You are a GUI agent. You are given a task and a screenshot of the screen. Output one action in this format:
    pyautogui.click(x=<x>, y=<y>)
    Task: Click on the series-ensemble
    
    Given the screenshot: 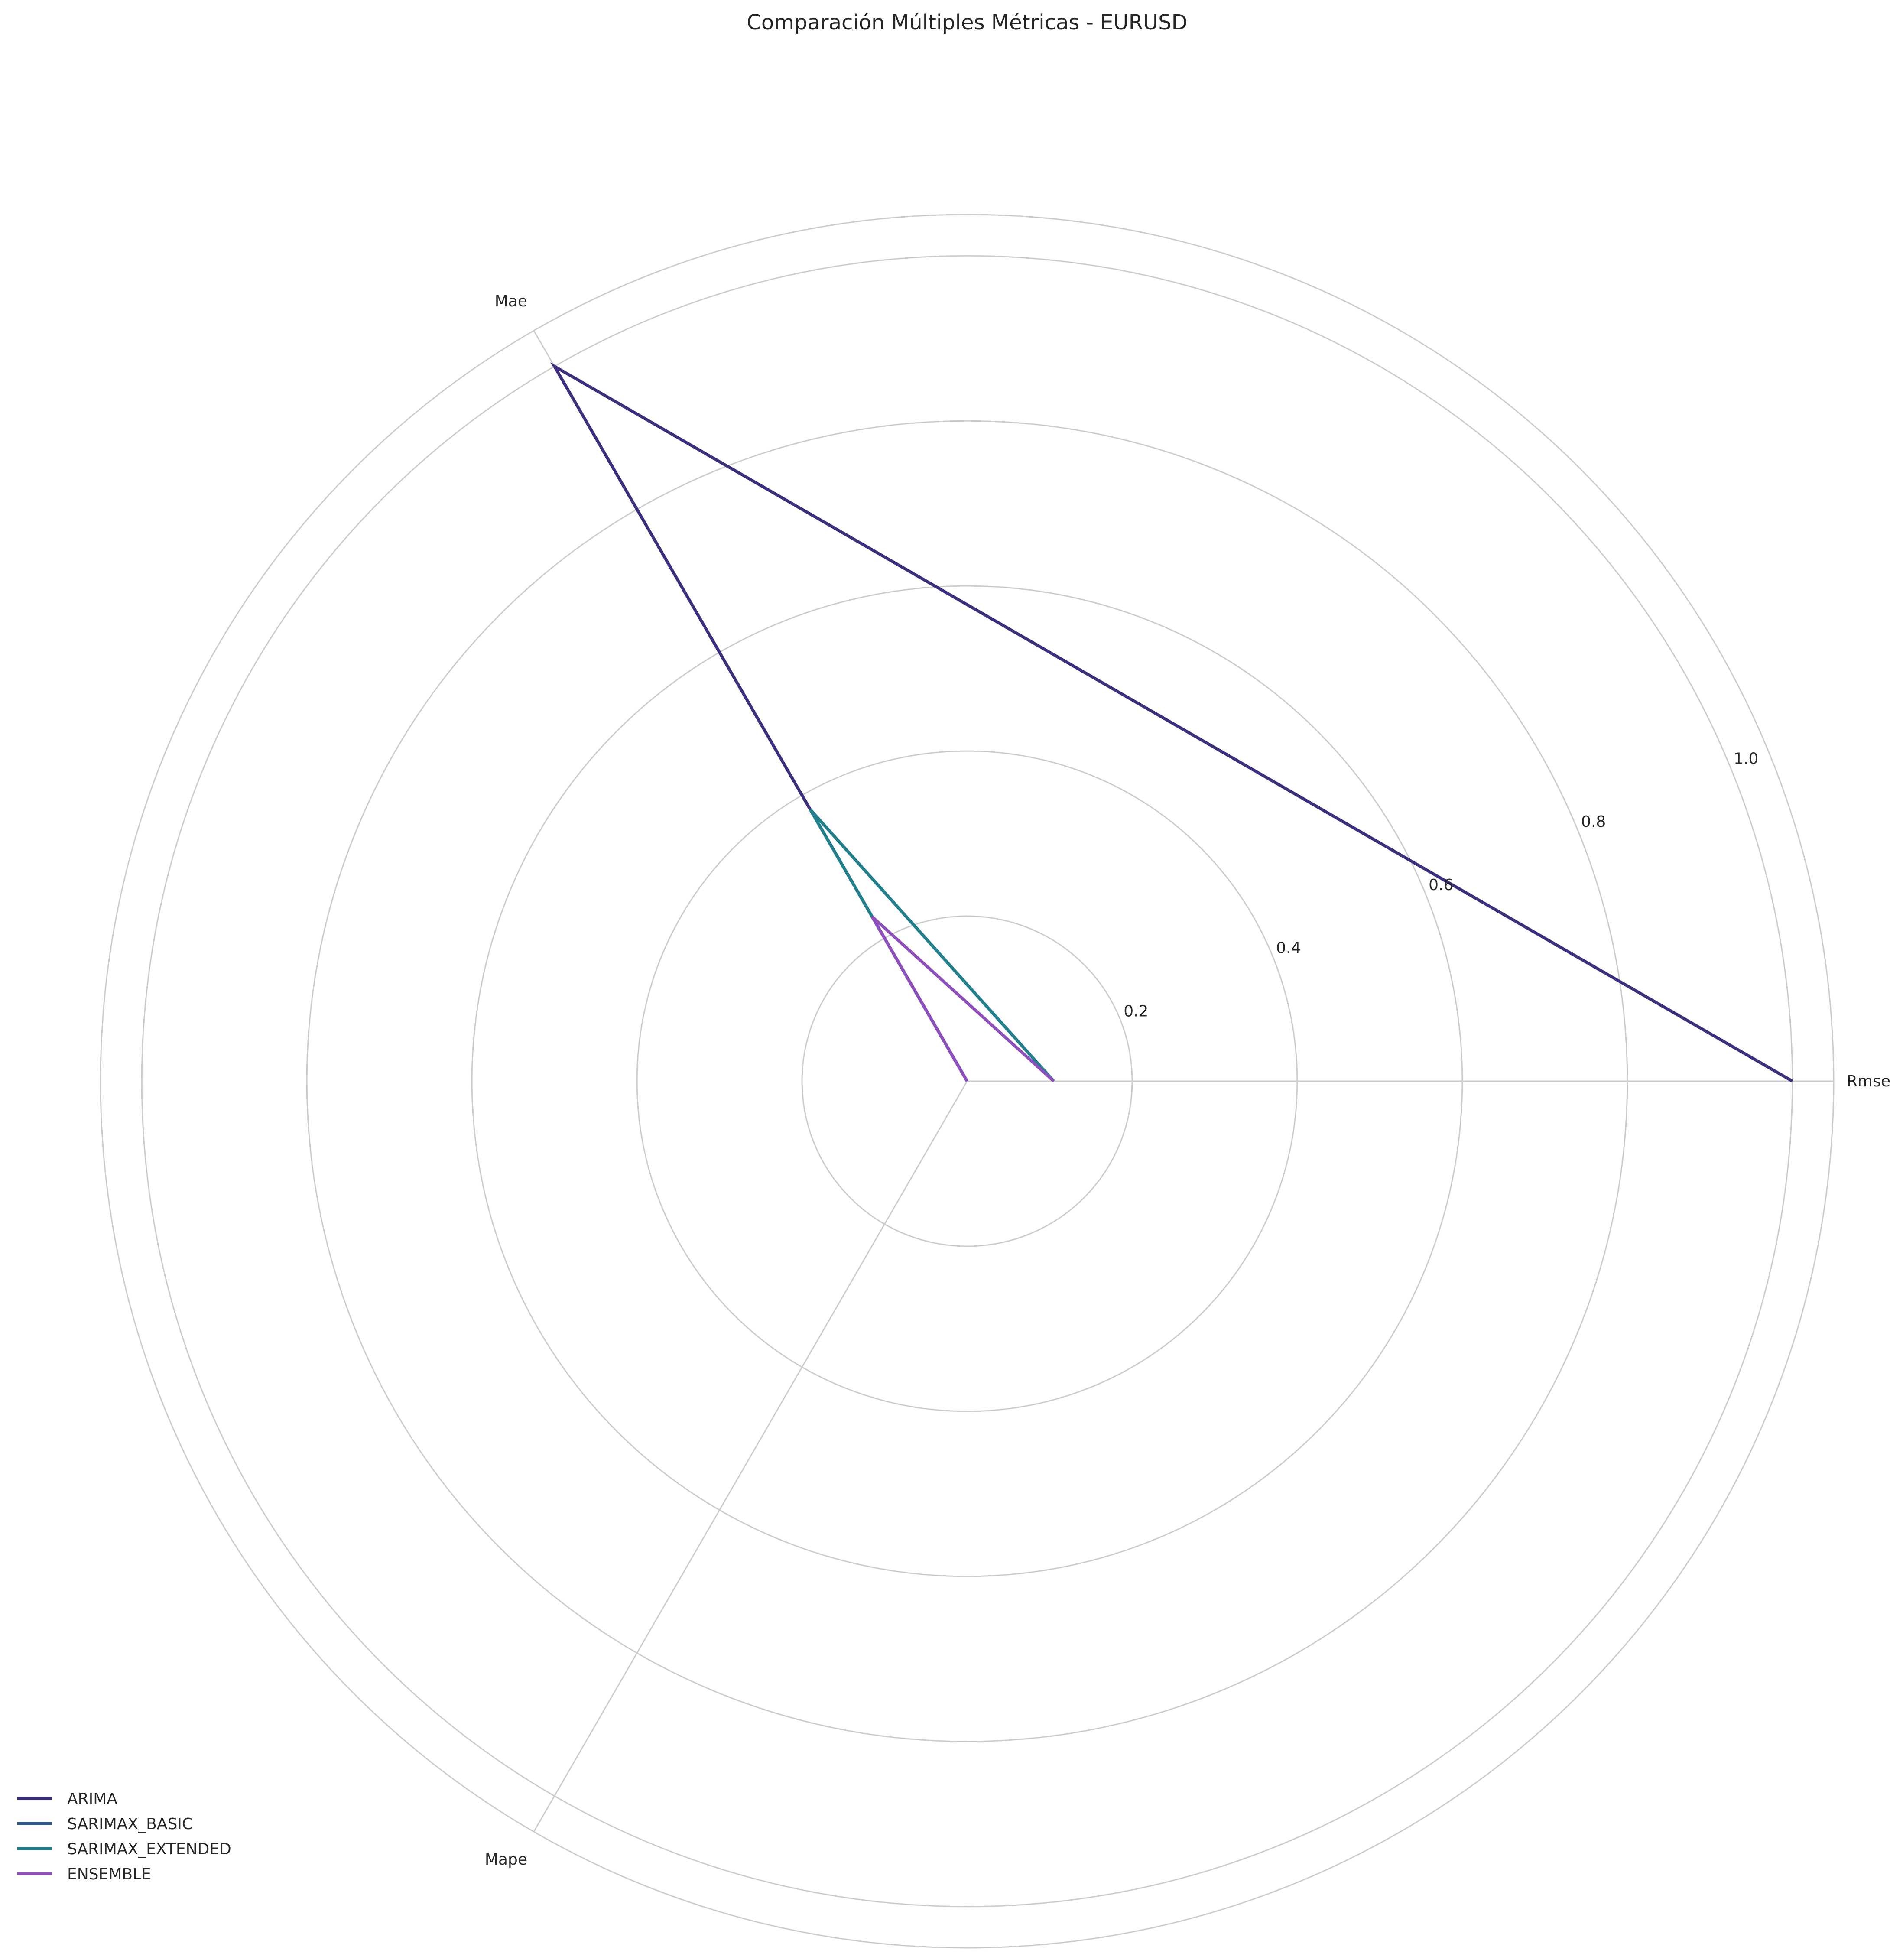 What is the action you would take?
    pyautogui.click(x=962, y=999)
    